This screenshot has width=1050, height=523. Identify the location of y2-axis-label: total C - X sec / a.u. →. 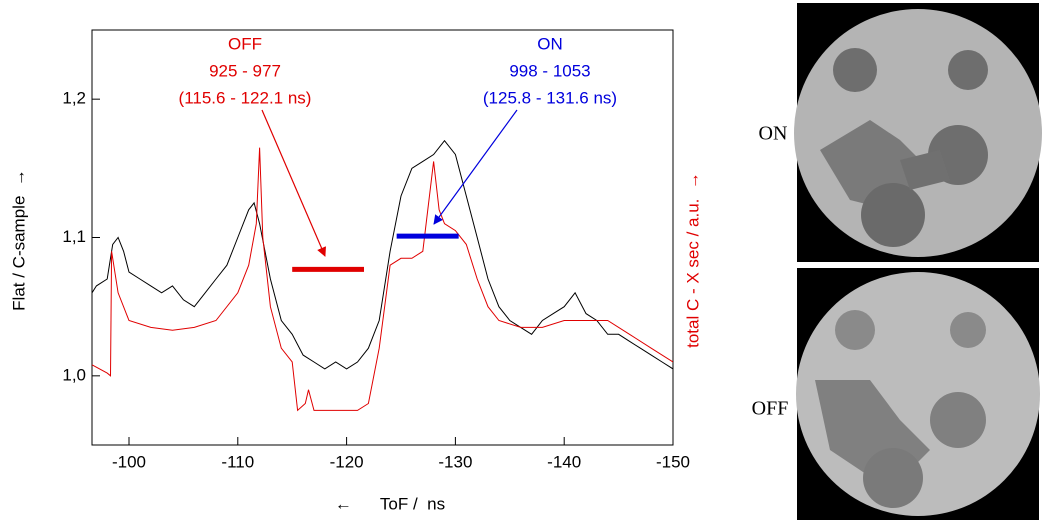
(692, 260).